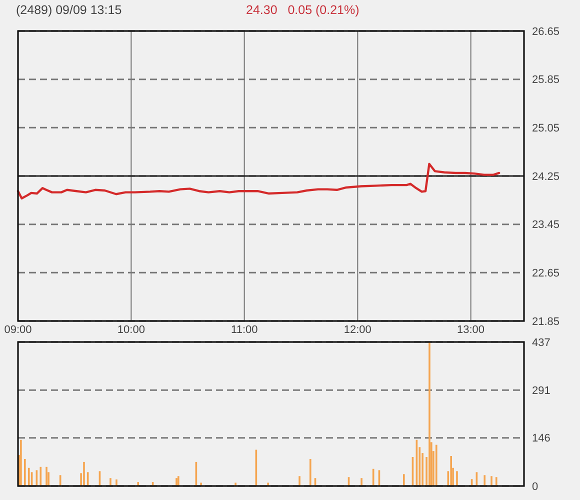  Describe the element at coordinates (358, 330) in the screenshot. I see `x-tick-label: 12:00` at that location.